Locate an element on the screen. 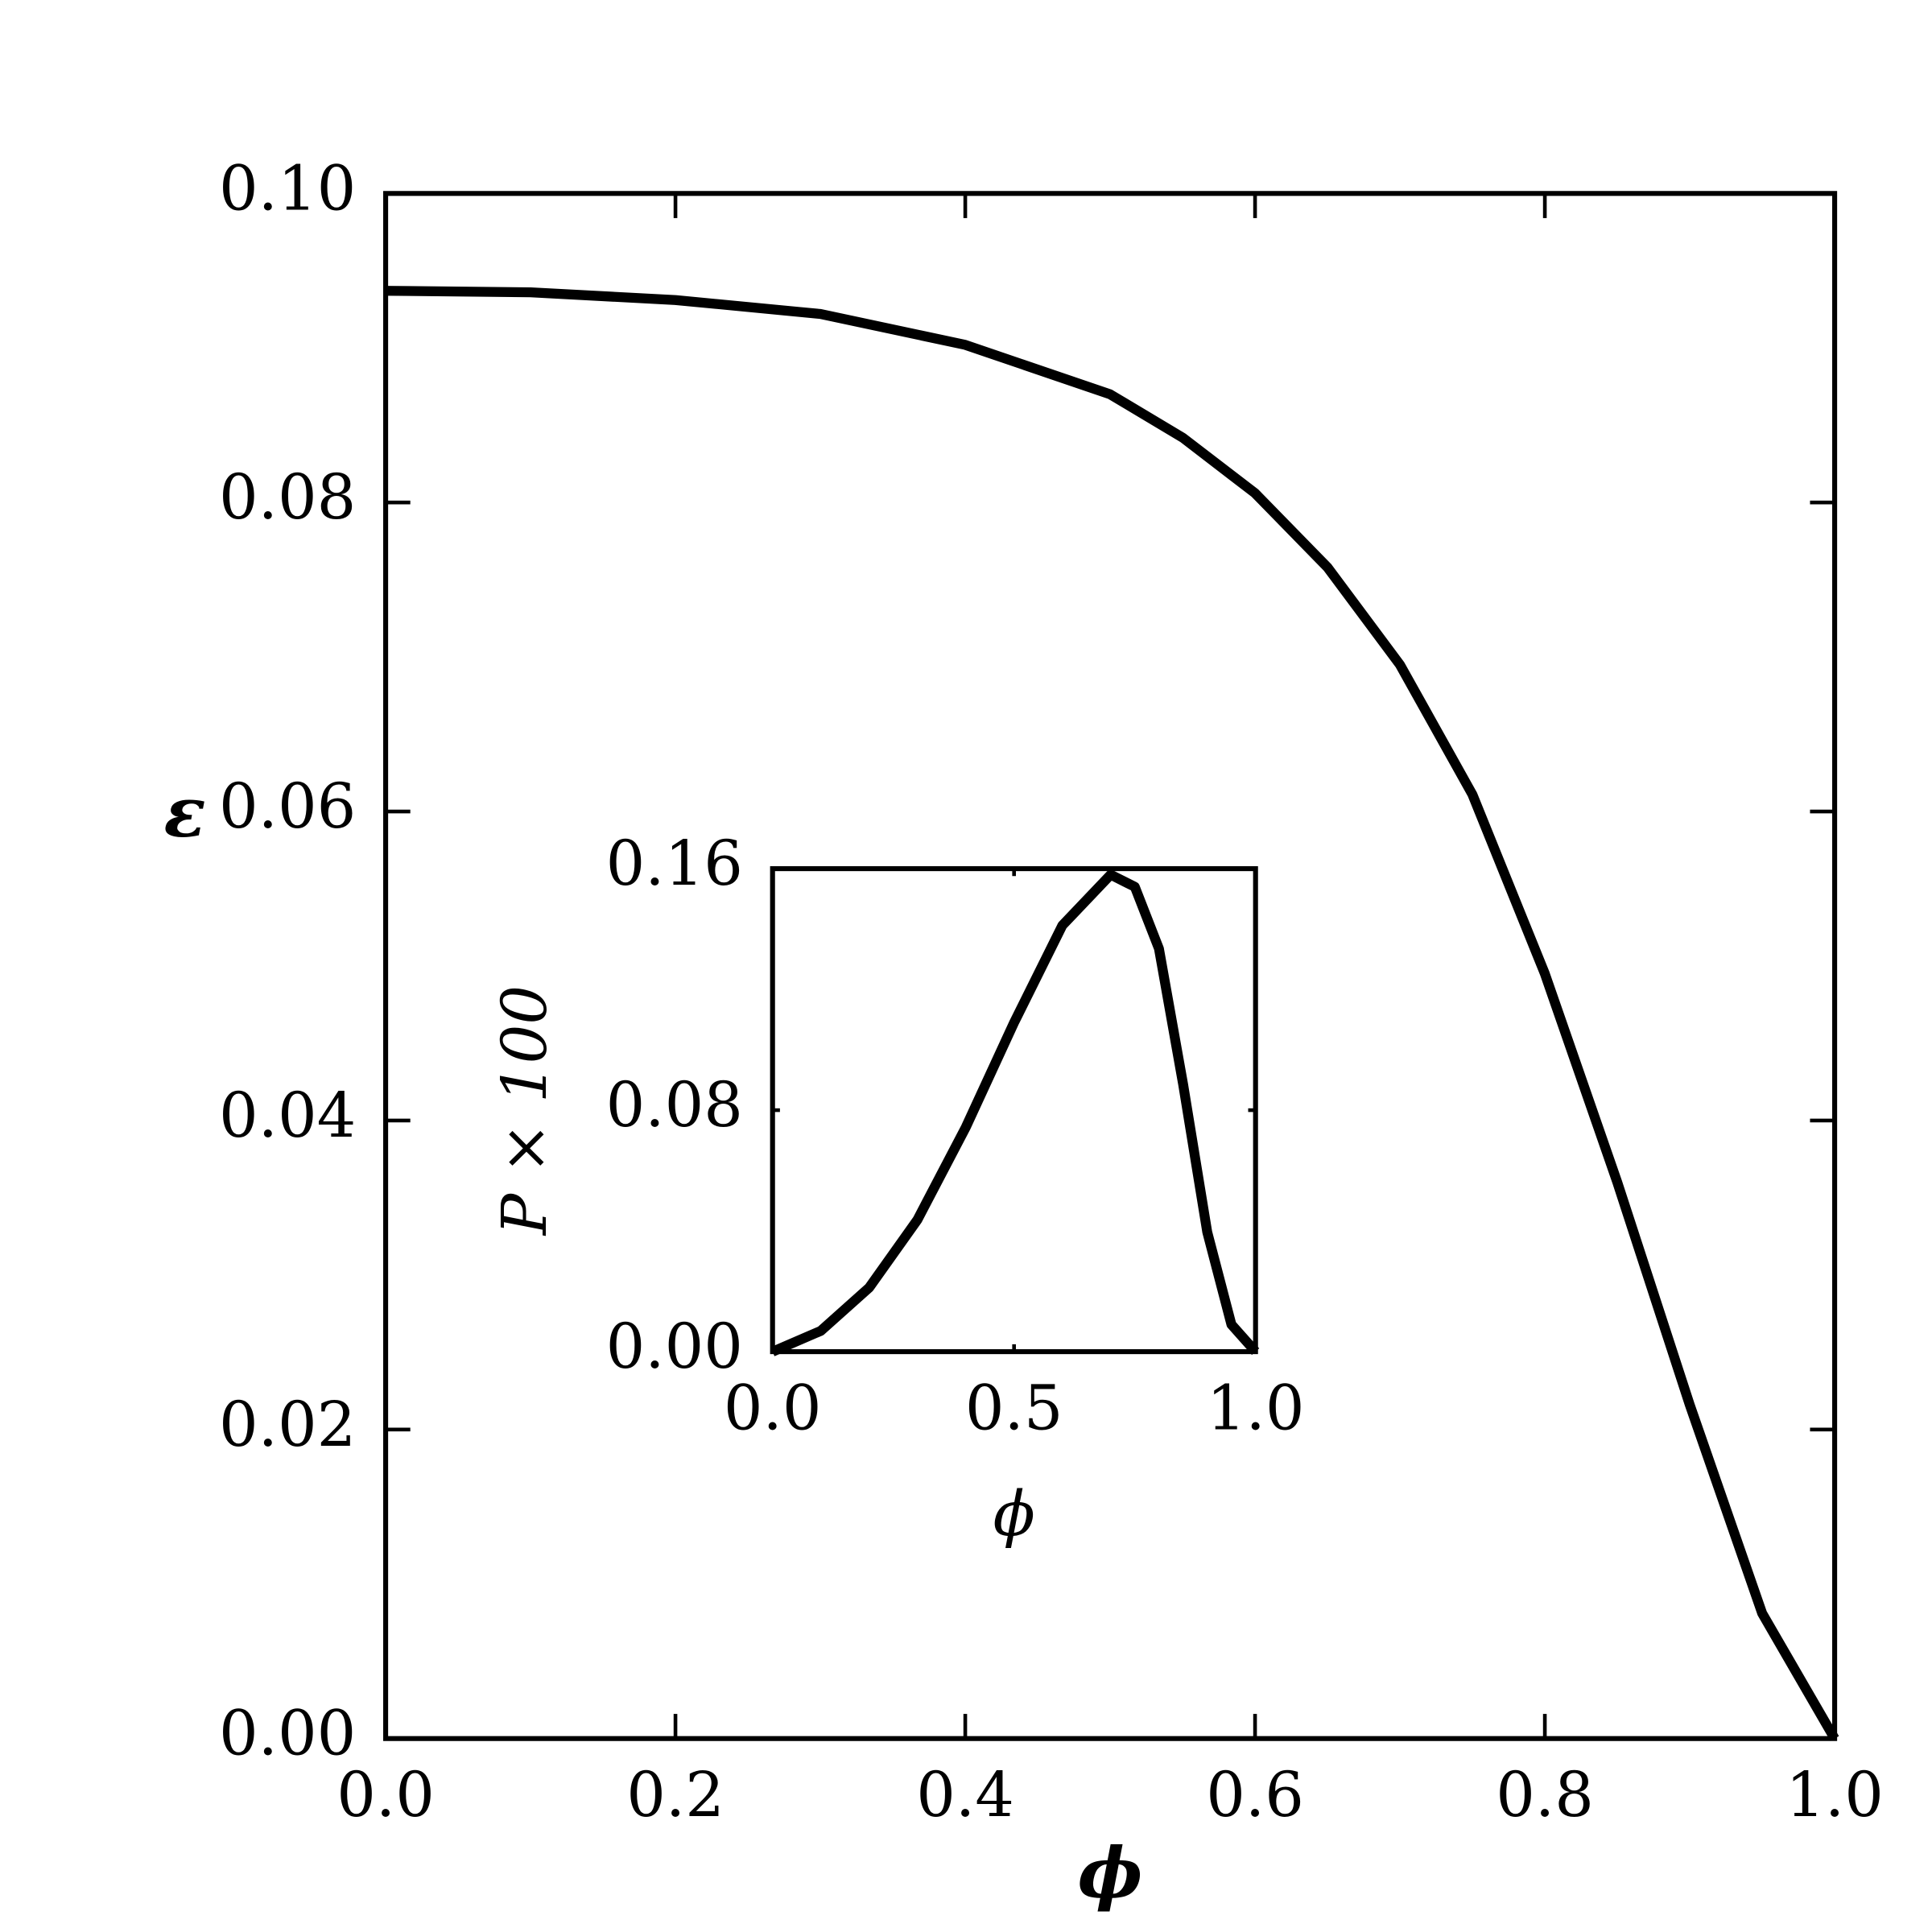 This screenshot has width=1932, height=1932. x-tick-label: 0.5 is located at coordinates (1014, 1409).